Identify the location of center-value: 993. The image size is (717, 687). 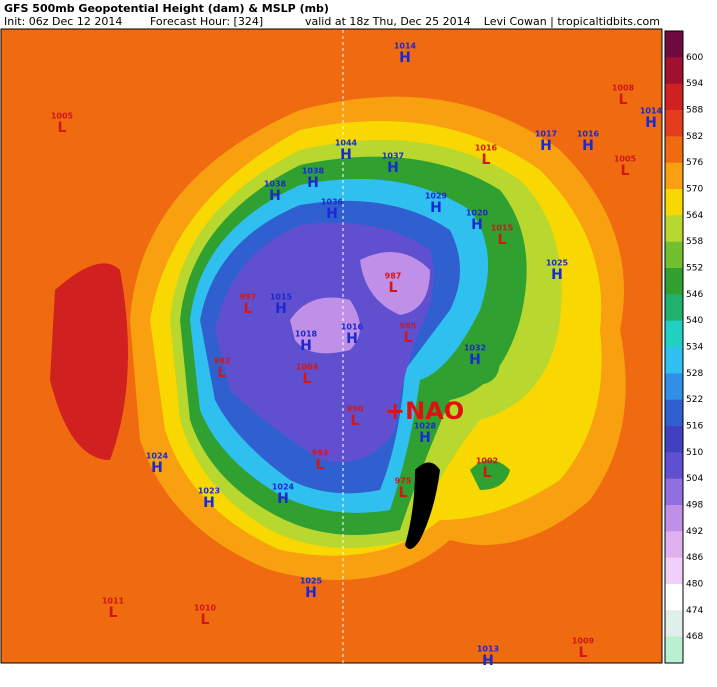
(320, 453).